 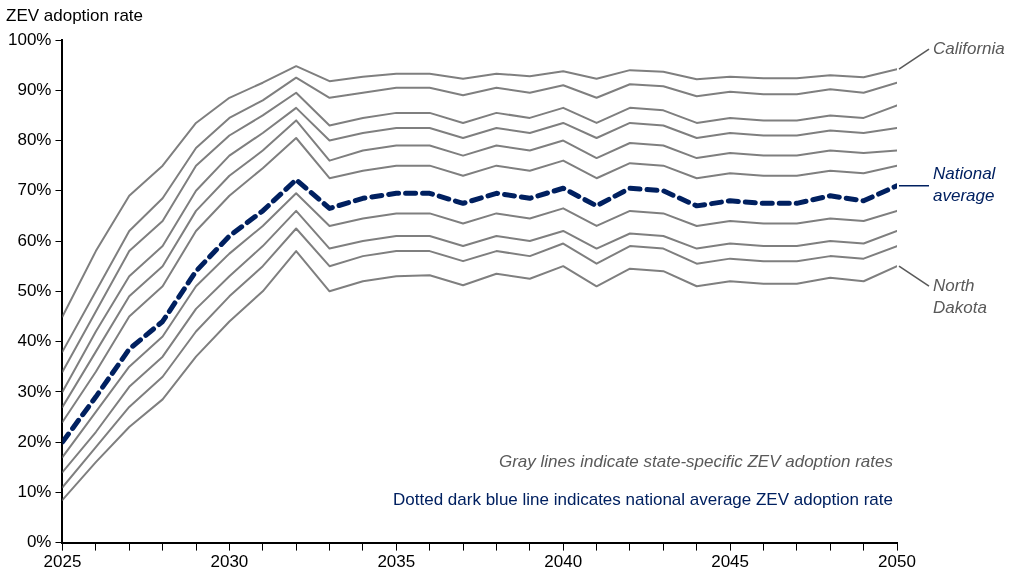 What do you see at coordinates (696, 461) in the screenshot?
I see `annotation: Gray lines indicate state-specific ZEV adoption rates` at bounding box center [696, 461].